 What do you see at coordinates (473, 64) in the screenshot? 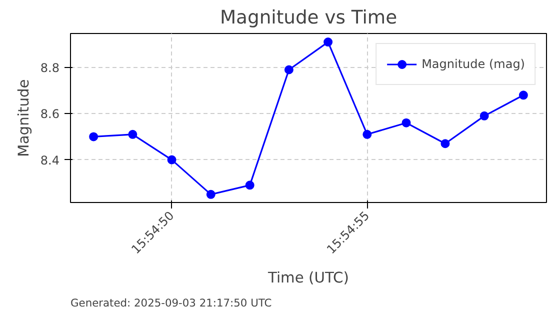
I see `legend-label: Magnitude (mag)` at bounding box center [473, 64].